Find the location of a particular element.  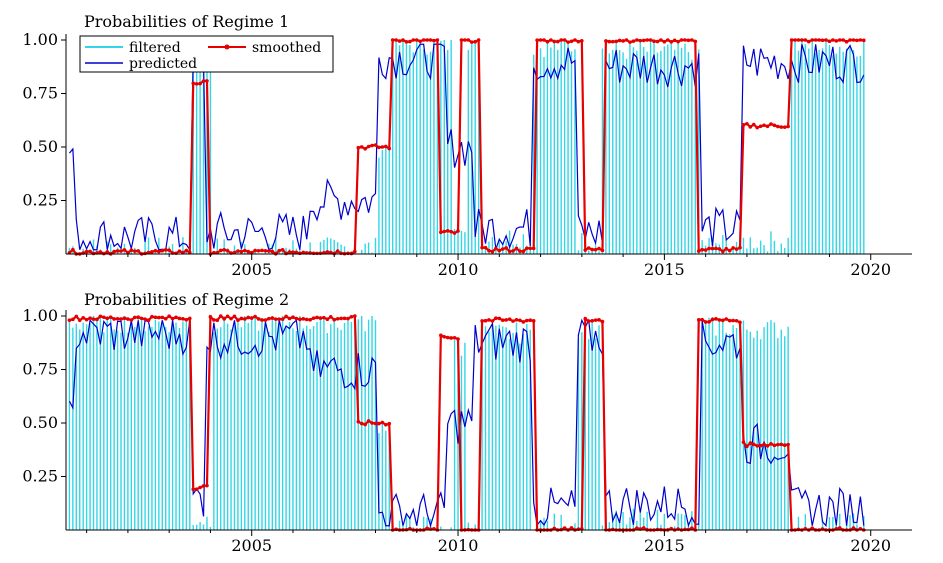

y-tick-label: 1.00 is located at coordinates (40, 315).